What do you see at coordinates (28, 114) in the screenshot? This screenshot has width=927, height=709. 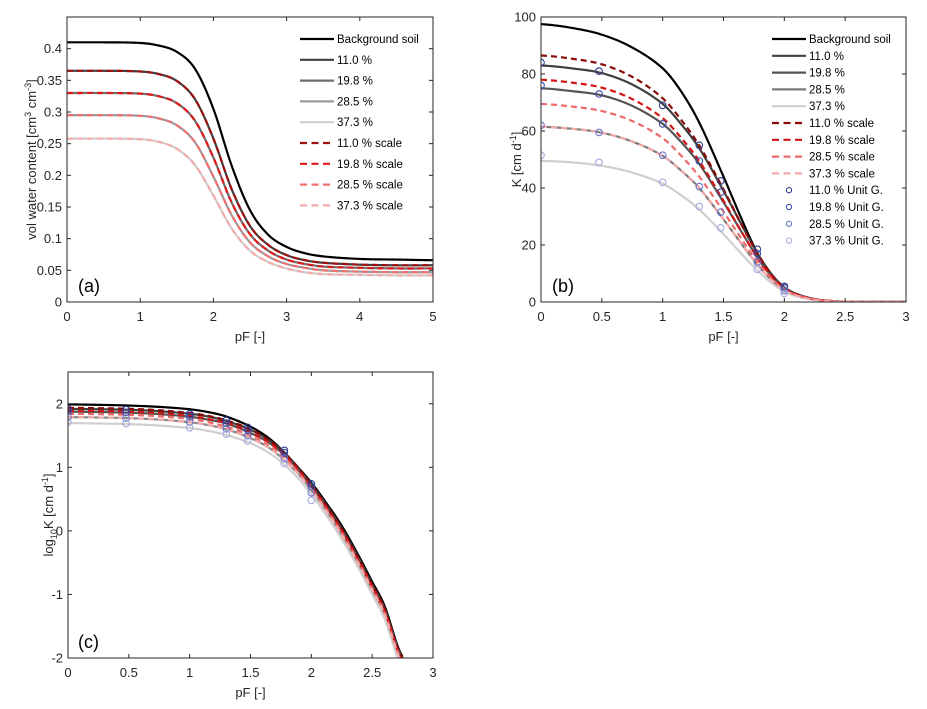 I see `y-axis-label-part: 3` at bounding box center [28, 114].